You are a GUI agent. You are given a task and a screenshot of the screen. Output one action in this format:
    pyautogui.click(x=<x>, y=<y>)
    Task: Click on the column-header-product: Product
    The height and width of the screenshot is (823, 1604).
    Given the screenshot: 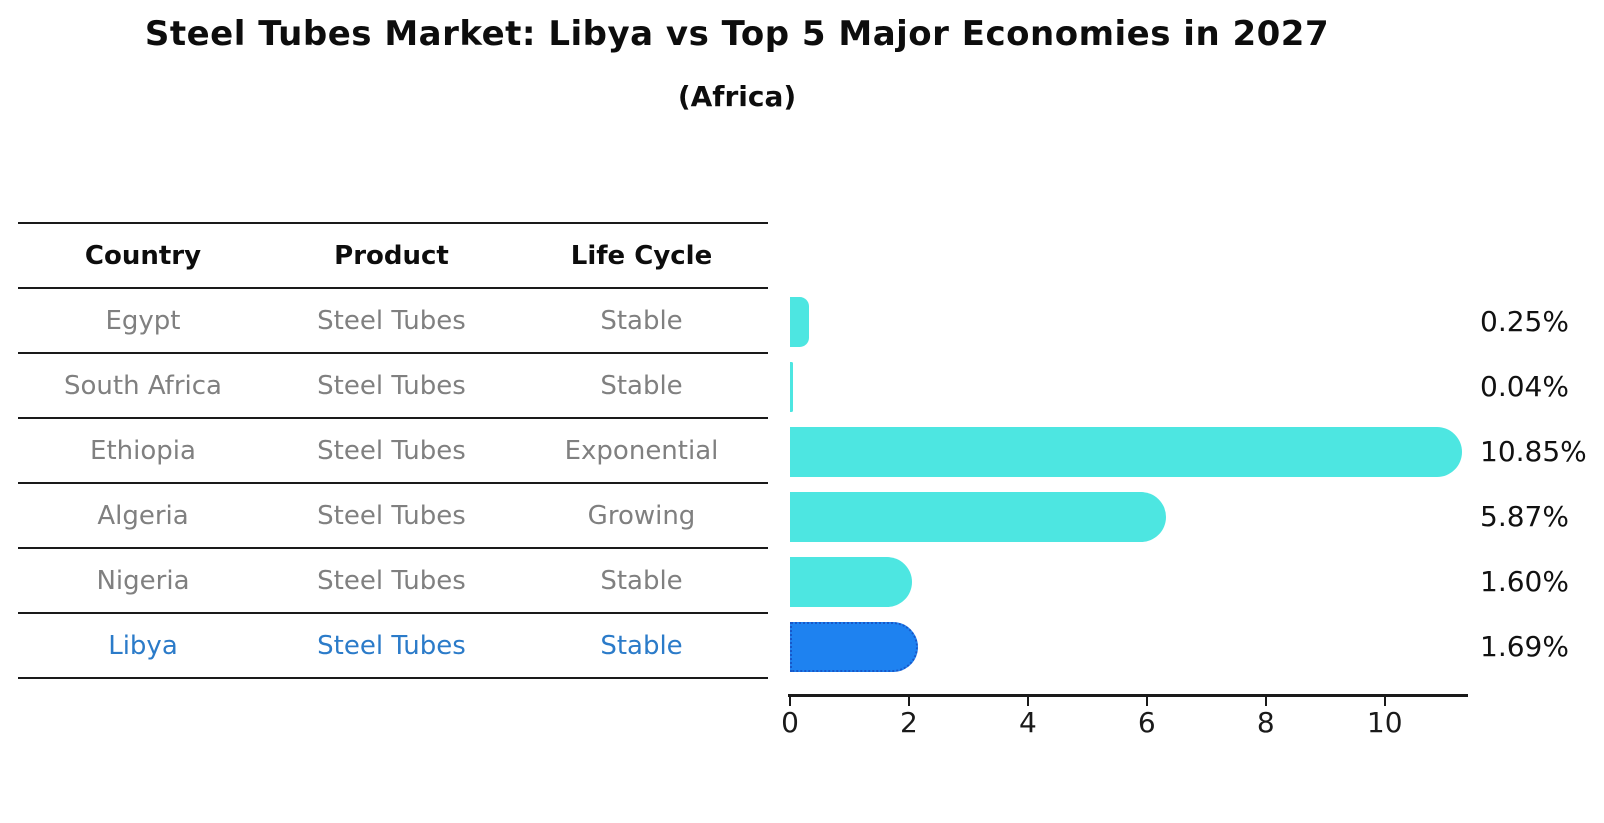 What is the action you would take?
    pyautogui.click(x=391, y=255)
    